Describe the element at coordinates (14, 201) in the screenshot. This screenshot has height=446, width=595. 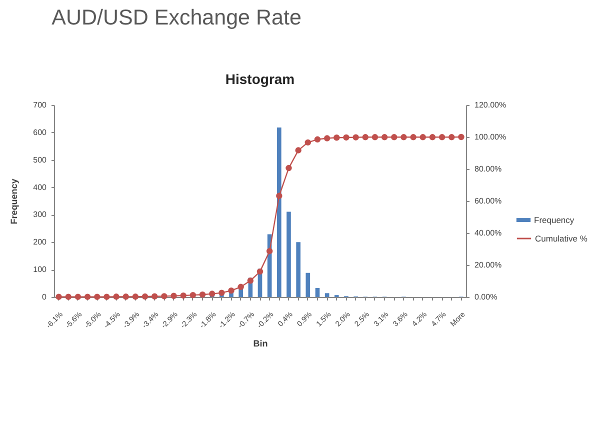
I see `y-axis-title: Frequency` at that location.